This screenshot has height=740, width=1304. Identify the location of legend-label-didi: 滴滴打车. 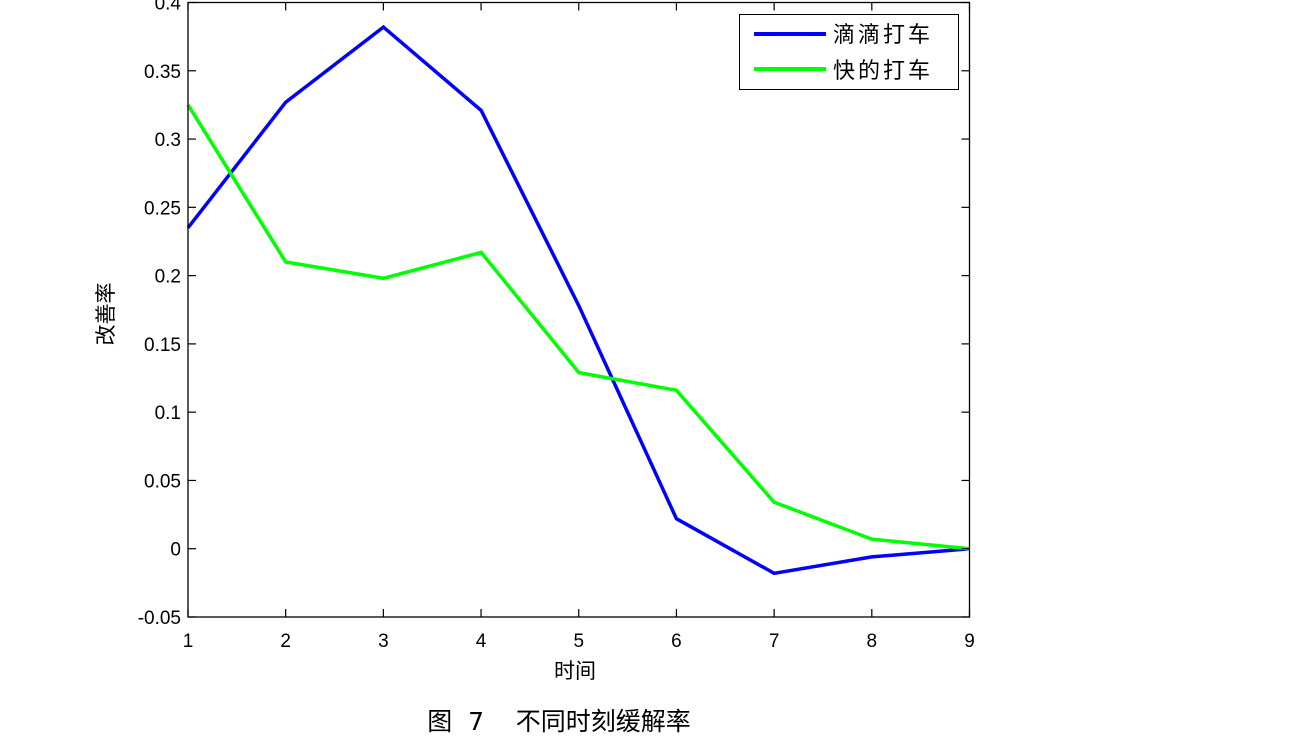
(883, 35).